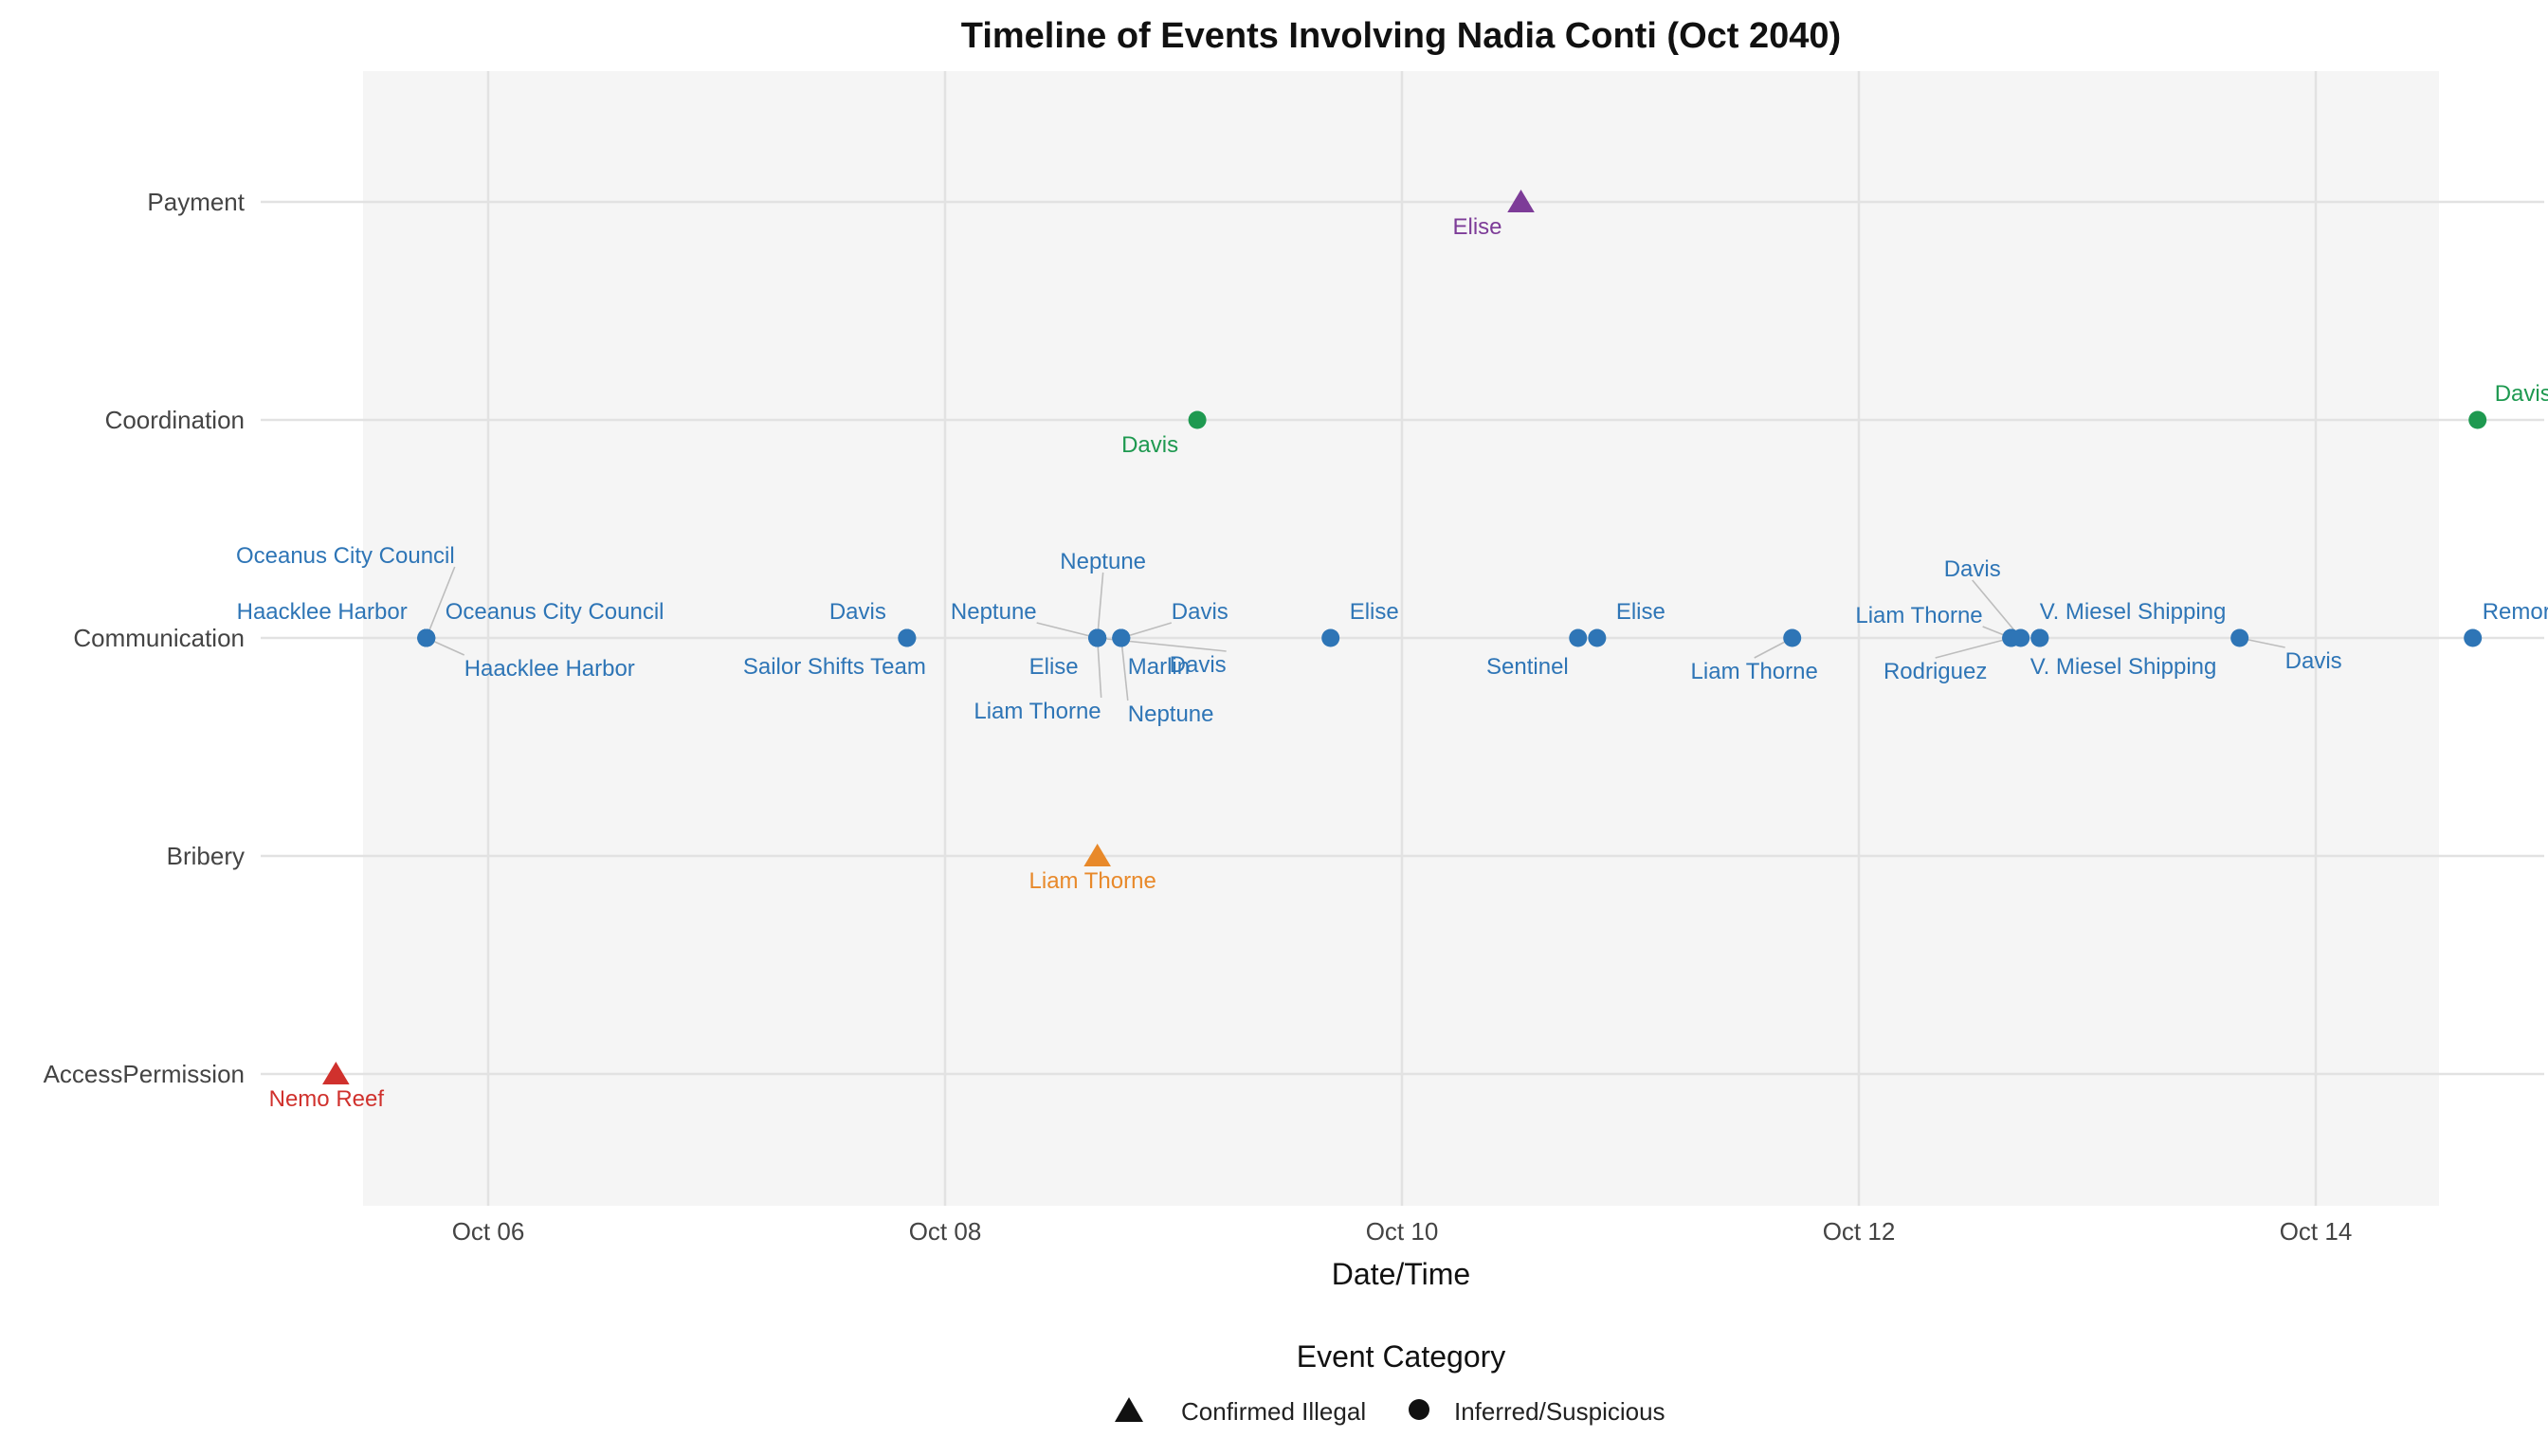 The height and width of the screenshot is (1456, 2548). Describe the element at coordinates (2316, 1231) in the screenshot. I see `x-tick-label: Oct 14` at that location.